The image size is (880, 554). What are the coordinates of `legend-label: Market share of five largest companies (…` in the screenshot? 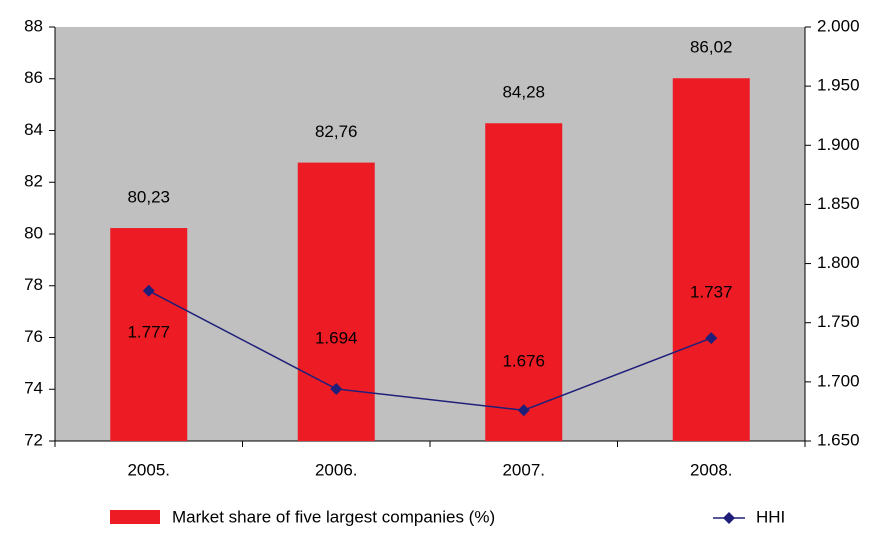 It's located at (333, 516).